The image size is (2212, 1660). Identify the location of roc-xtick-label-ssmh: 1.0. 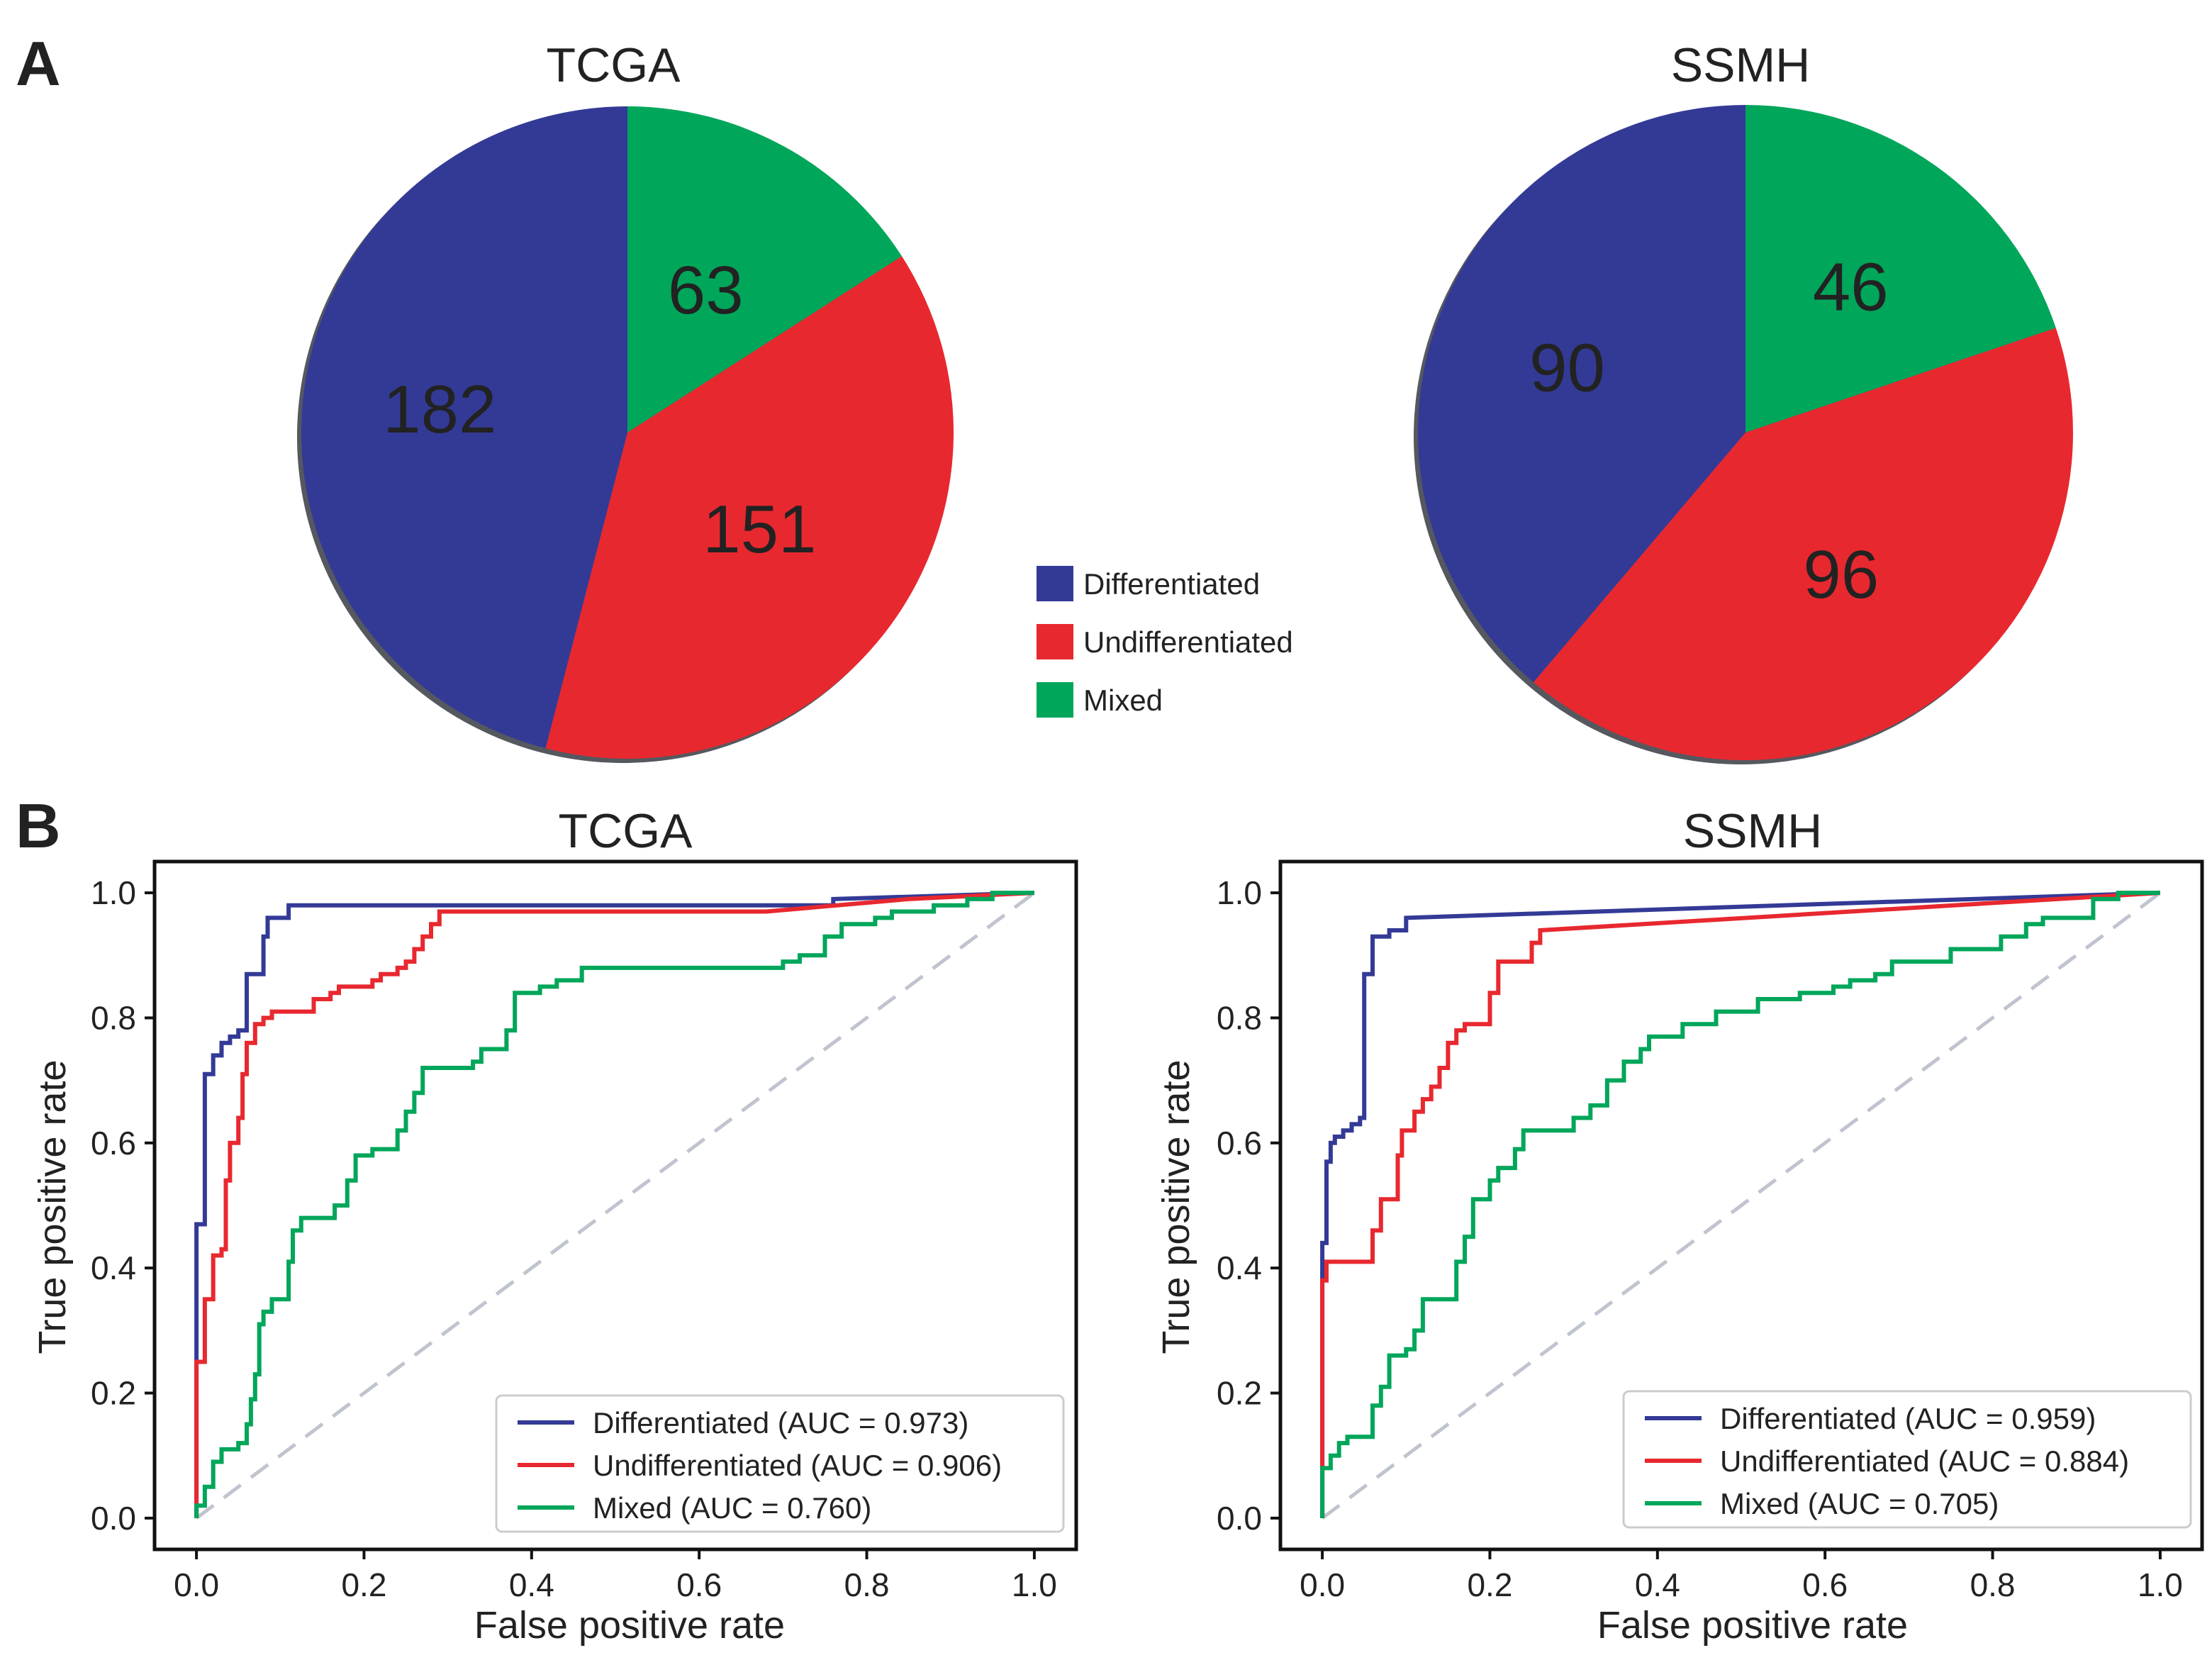
(2161, 1584).